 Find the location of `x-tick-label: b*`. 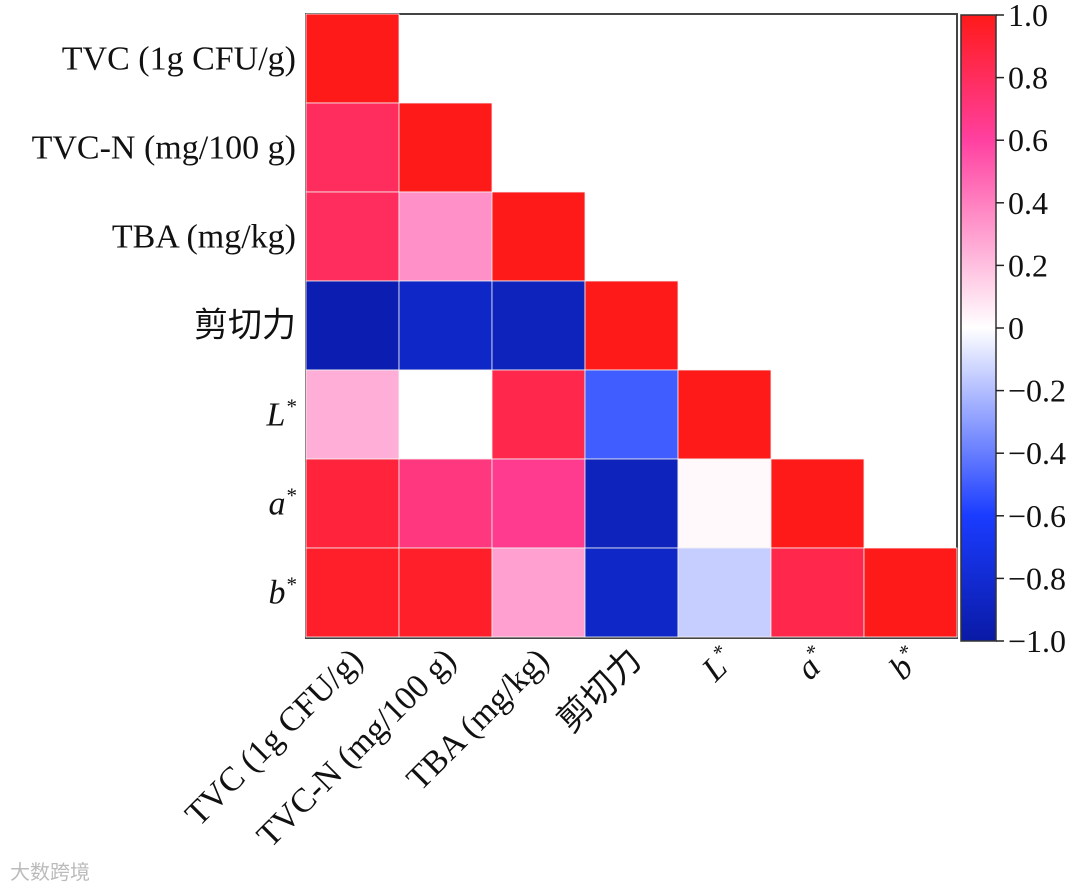

x-tick-label: b* is located at coordinates (904, 663).